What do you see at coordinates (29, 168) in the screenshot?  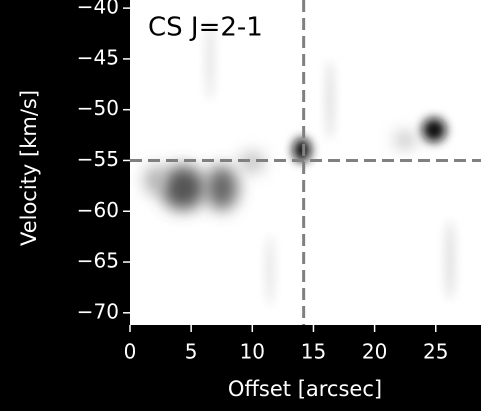 I see `y-axis-label: Velocity [km/s]` at bounding box center [29, 168].